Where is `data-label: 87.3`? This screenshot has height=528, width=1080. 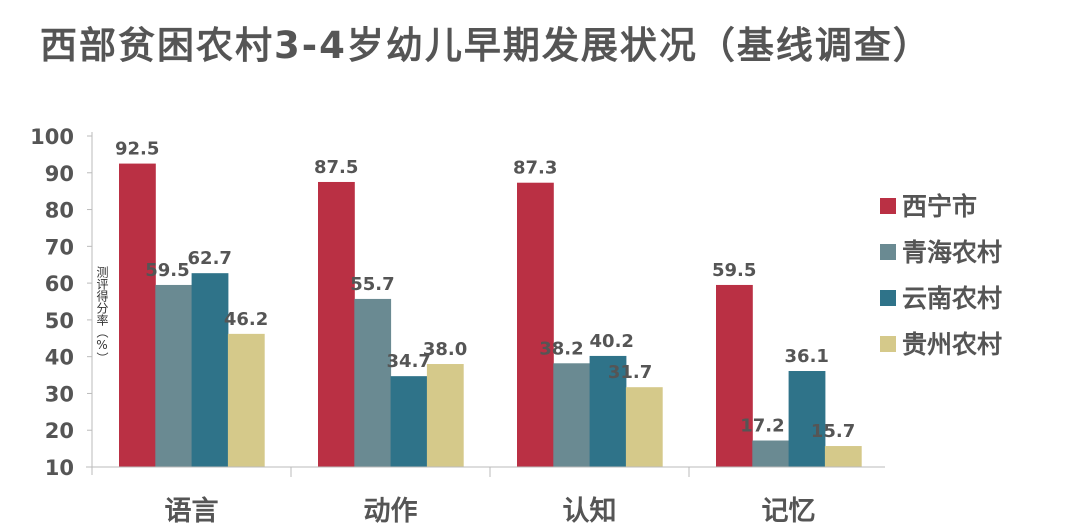
data-label: 87.3 is located at coordinates (535, 168).